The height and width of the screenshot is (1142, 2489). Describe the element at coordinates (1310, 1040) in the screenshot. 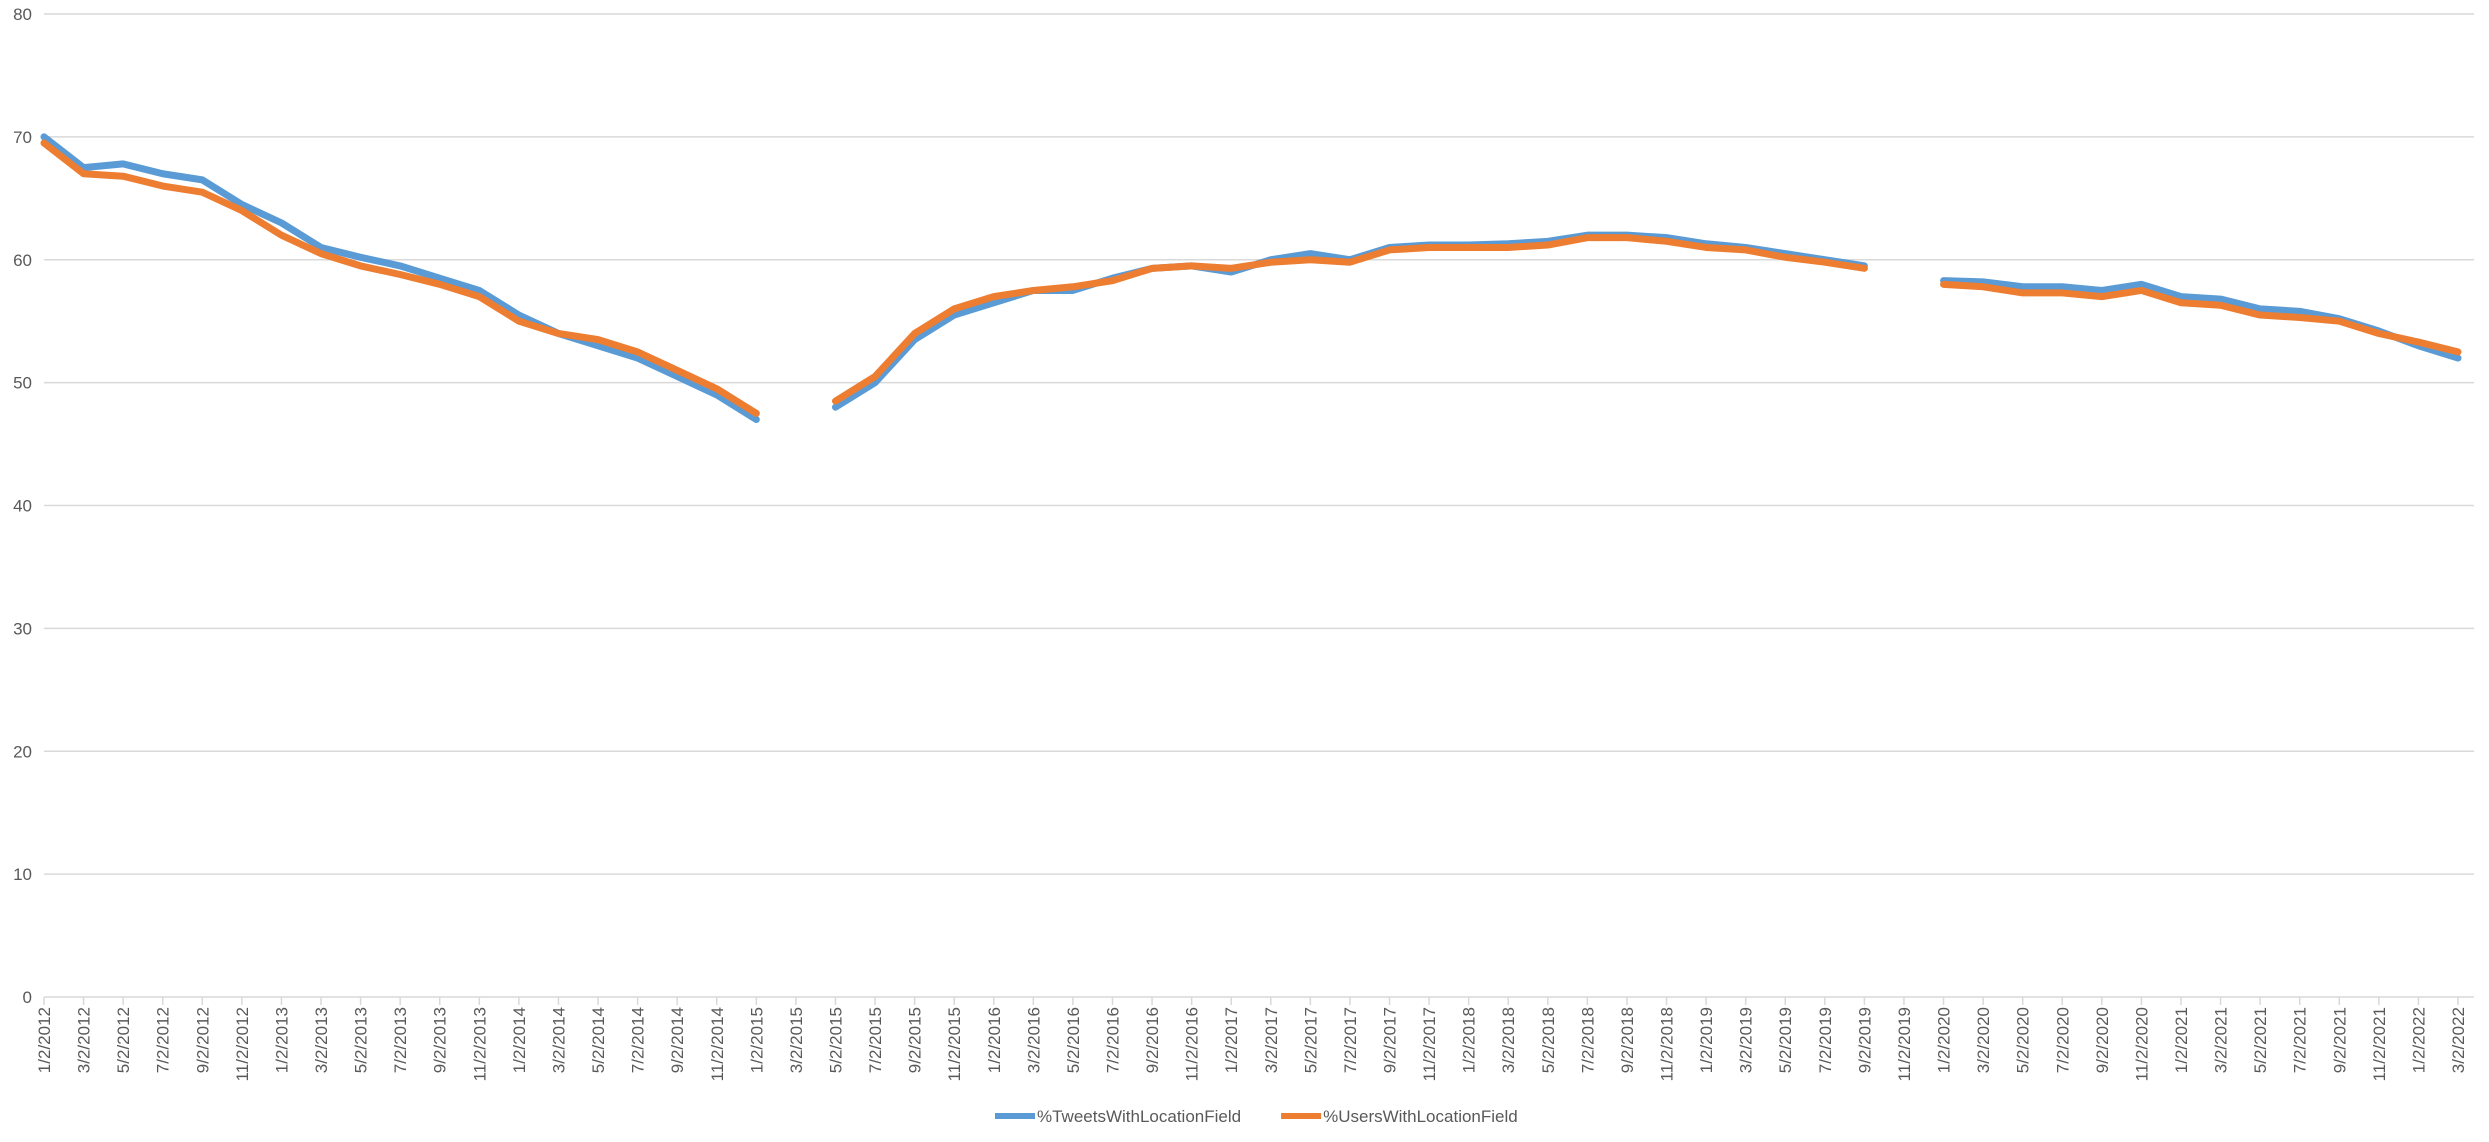

I see `x-tick-label: 5/2/2017` at that location.